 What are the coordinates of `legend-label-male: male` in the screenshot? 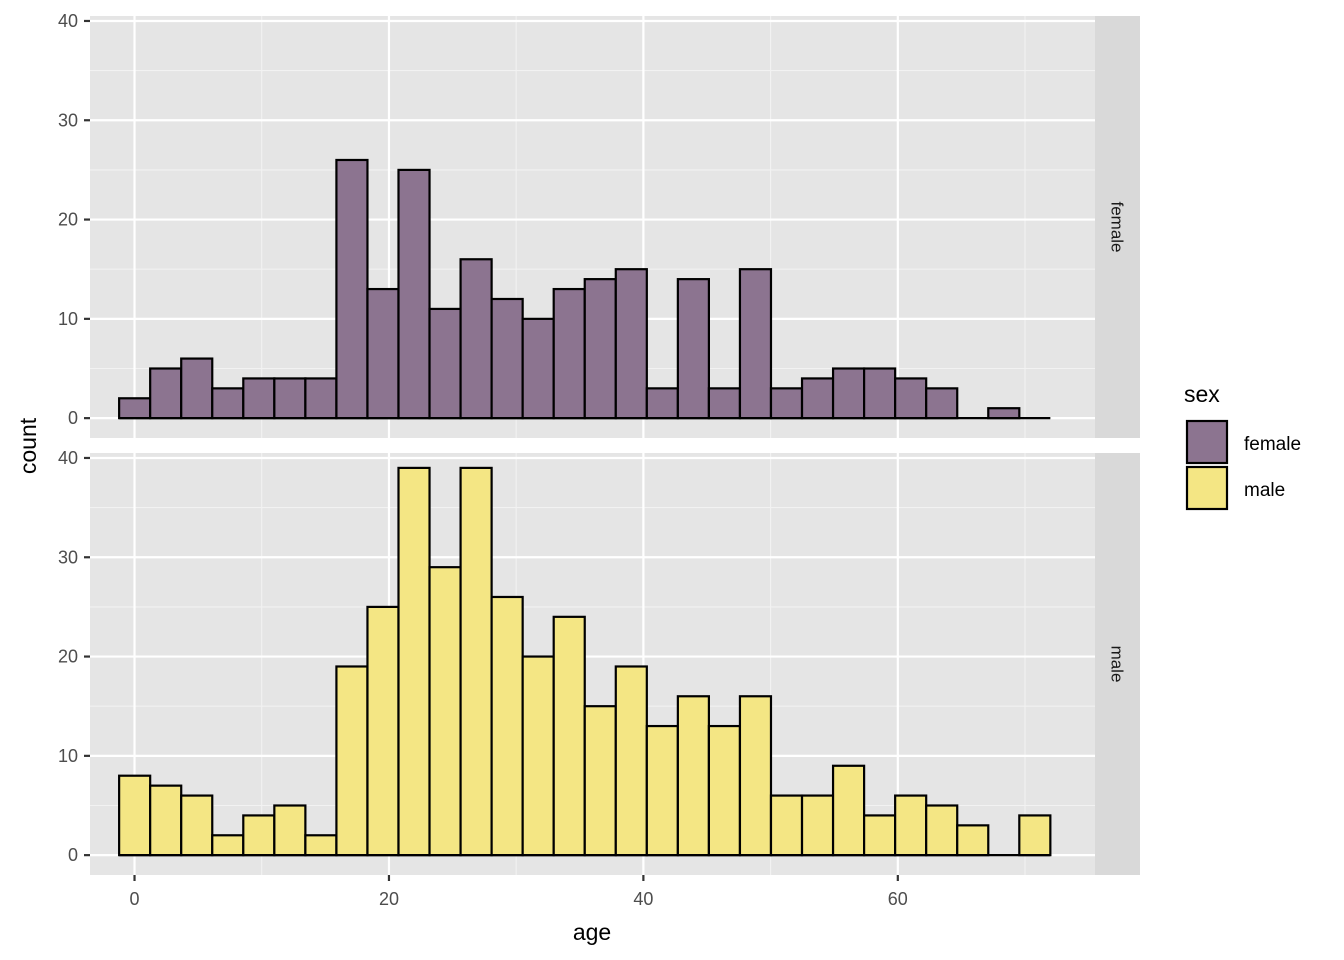 It's located at (1264, 490).